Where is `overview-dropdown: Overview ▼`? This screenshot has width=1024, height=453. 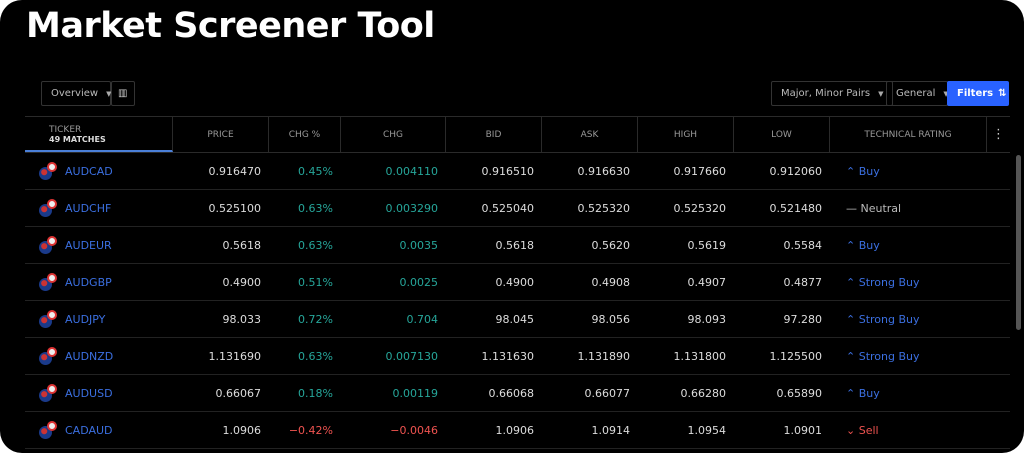
overview-dropdown: Overview ▼ is located at coordinates (76, 93).